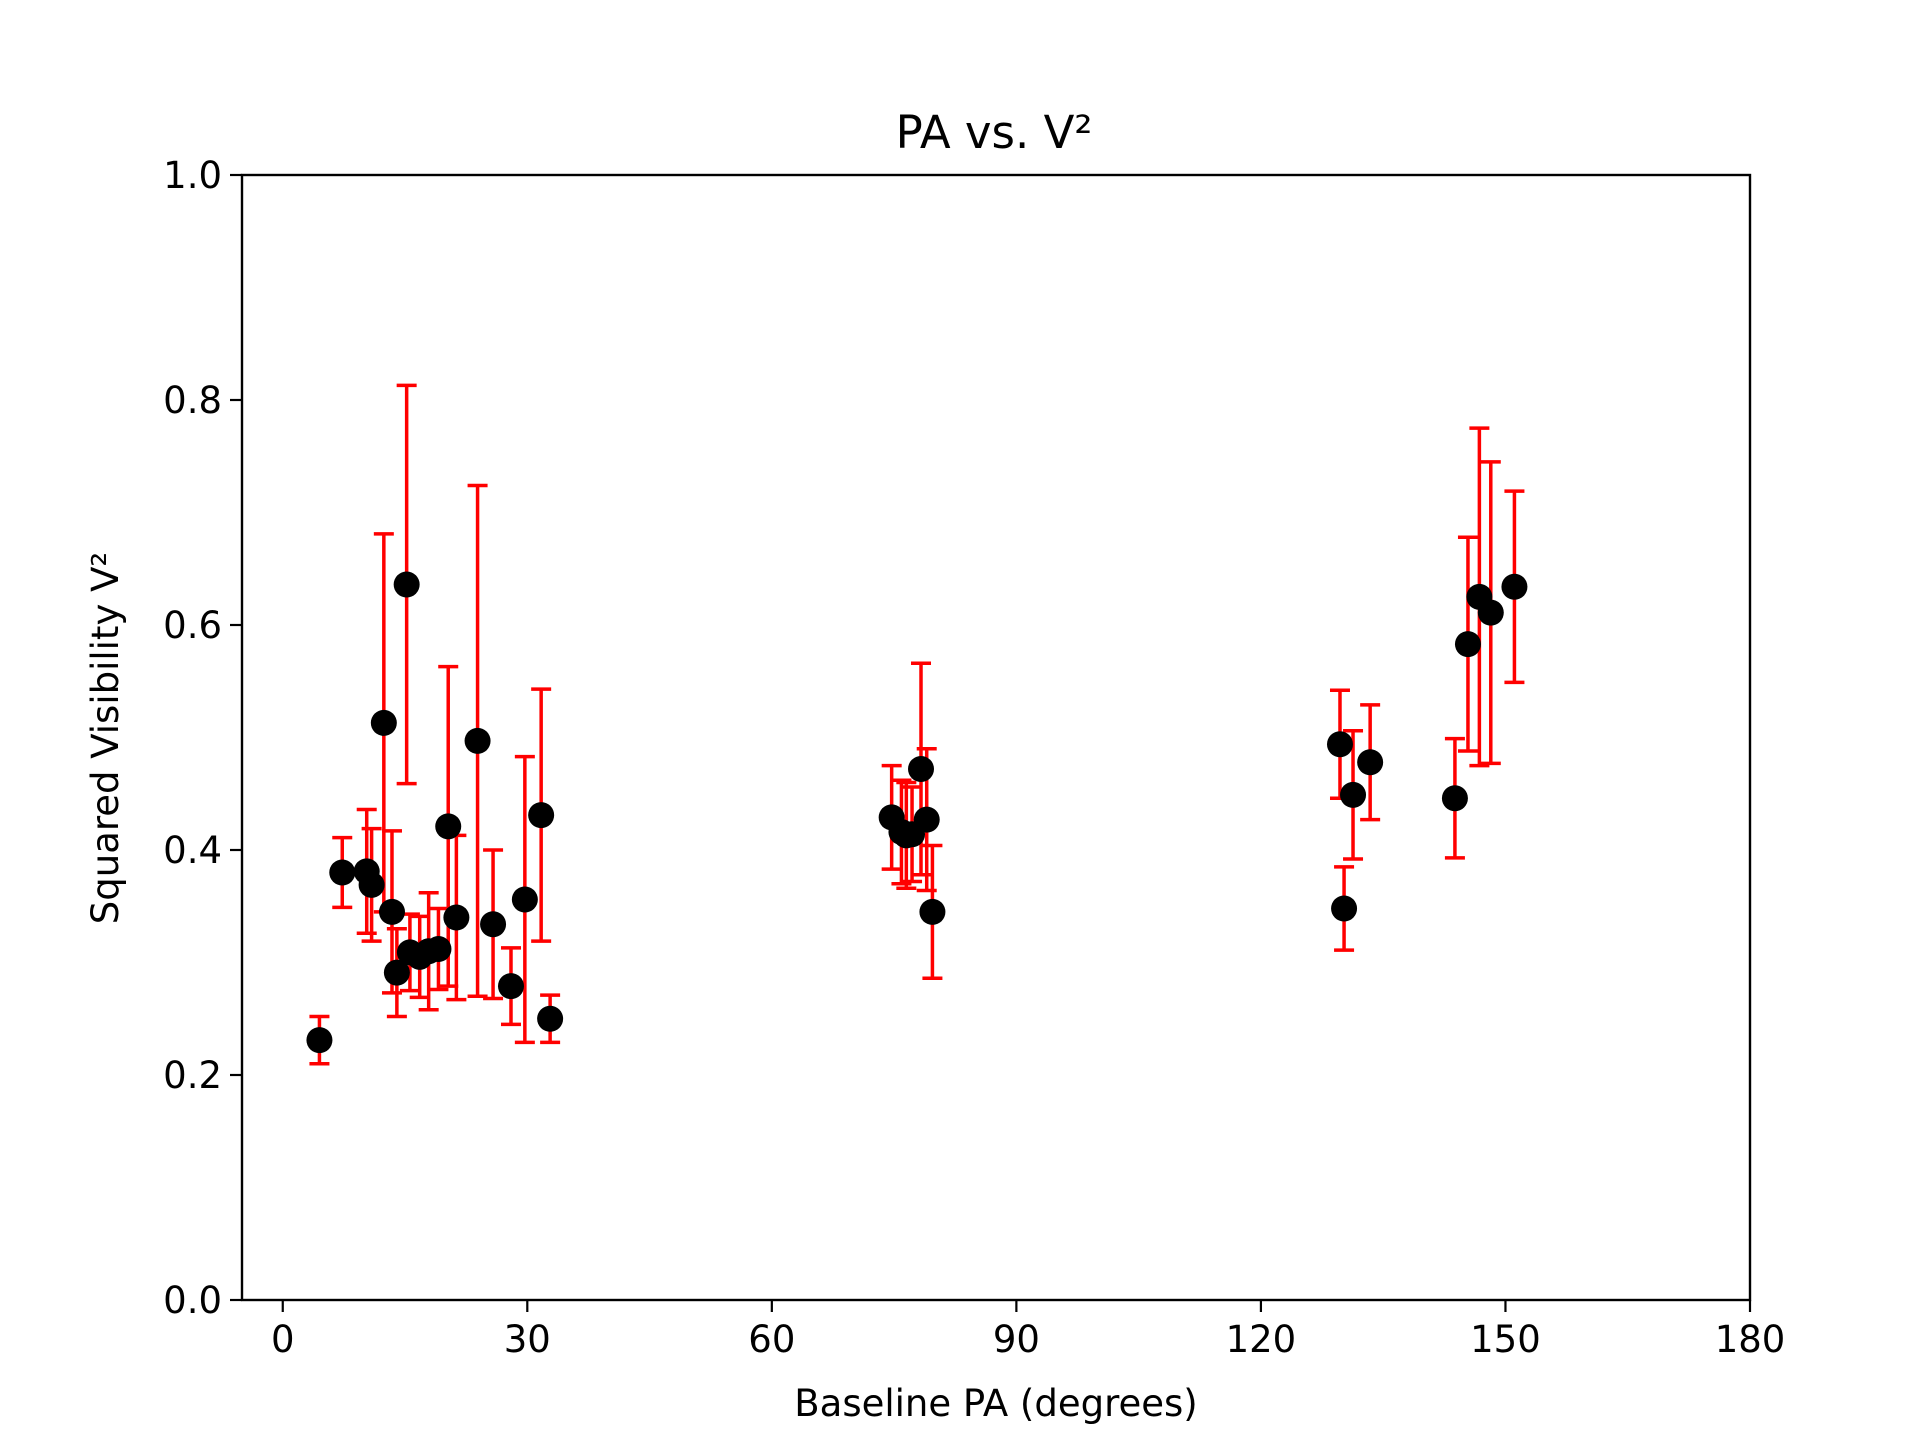 This screenshot has height=1440, width=1920. I want to click on x-tick-label: 0, so click(283, 1339).